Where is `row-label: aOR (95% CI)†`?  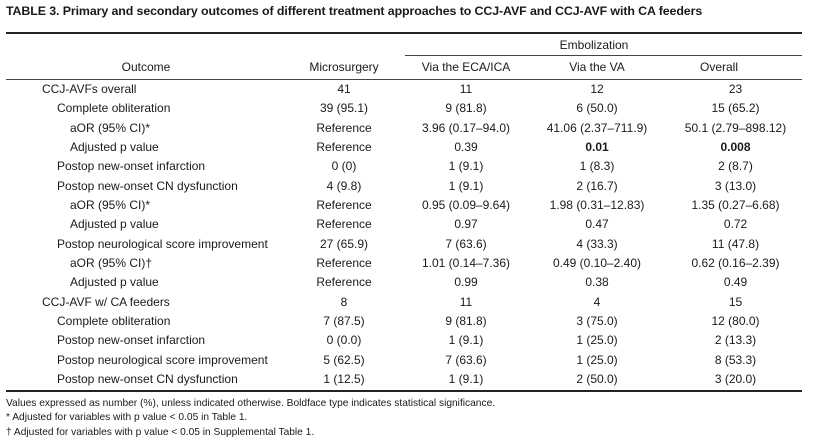
row-label: aOR (95% CI)† is located at coordinates (111, 263).